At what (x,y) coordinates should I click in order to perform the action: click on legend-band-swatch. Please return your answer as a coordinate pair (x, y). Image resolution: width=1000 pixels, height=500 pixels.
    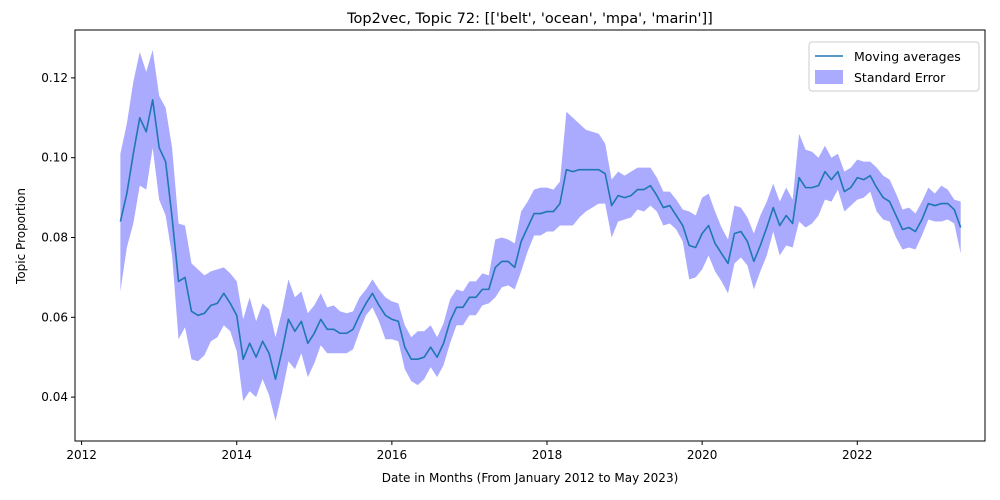
    Looking at the image, I should click on (829, 77).